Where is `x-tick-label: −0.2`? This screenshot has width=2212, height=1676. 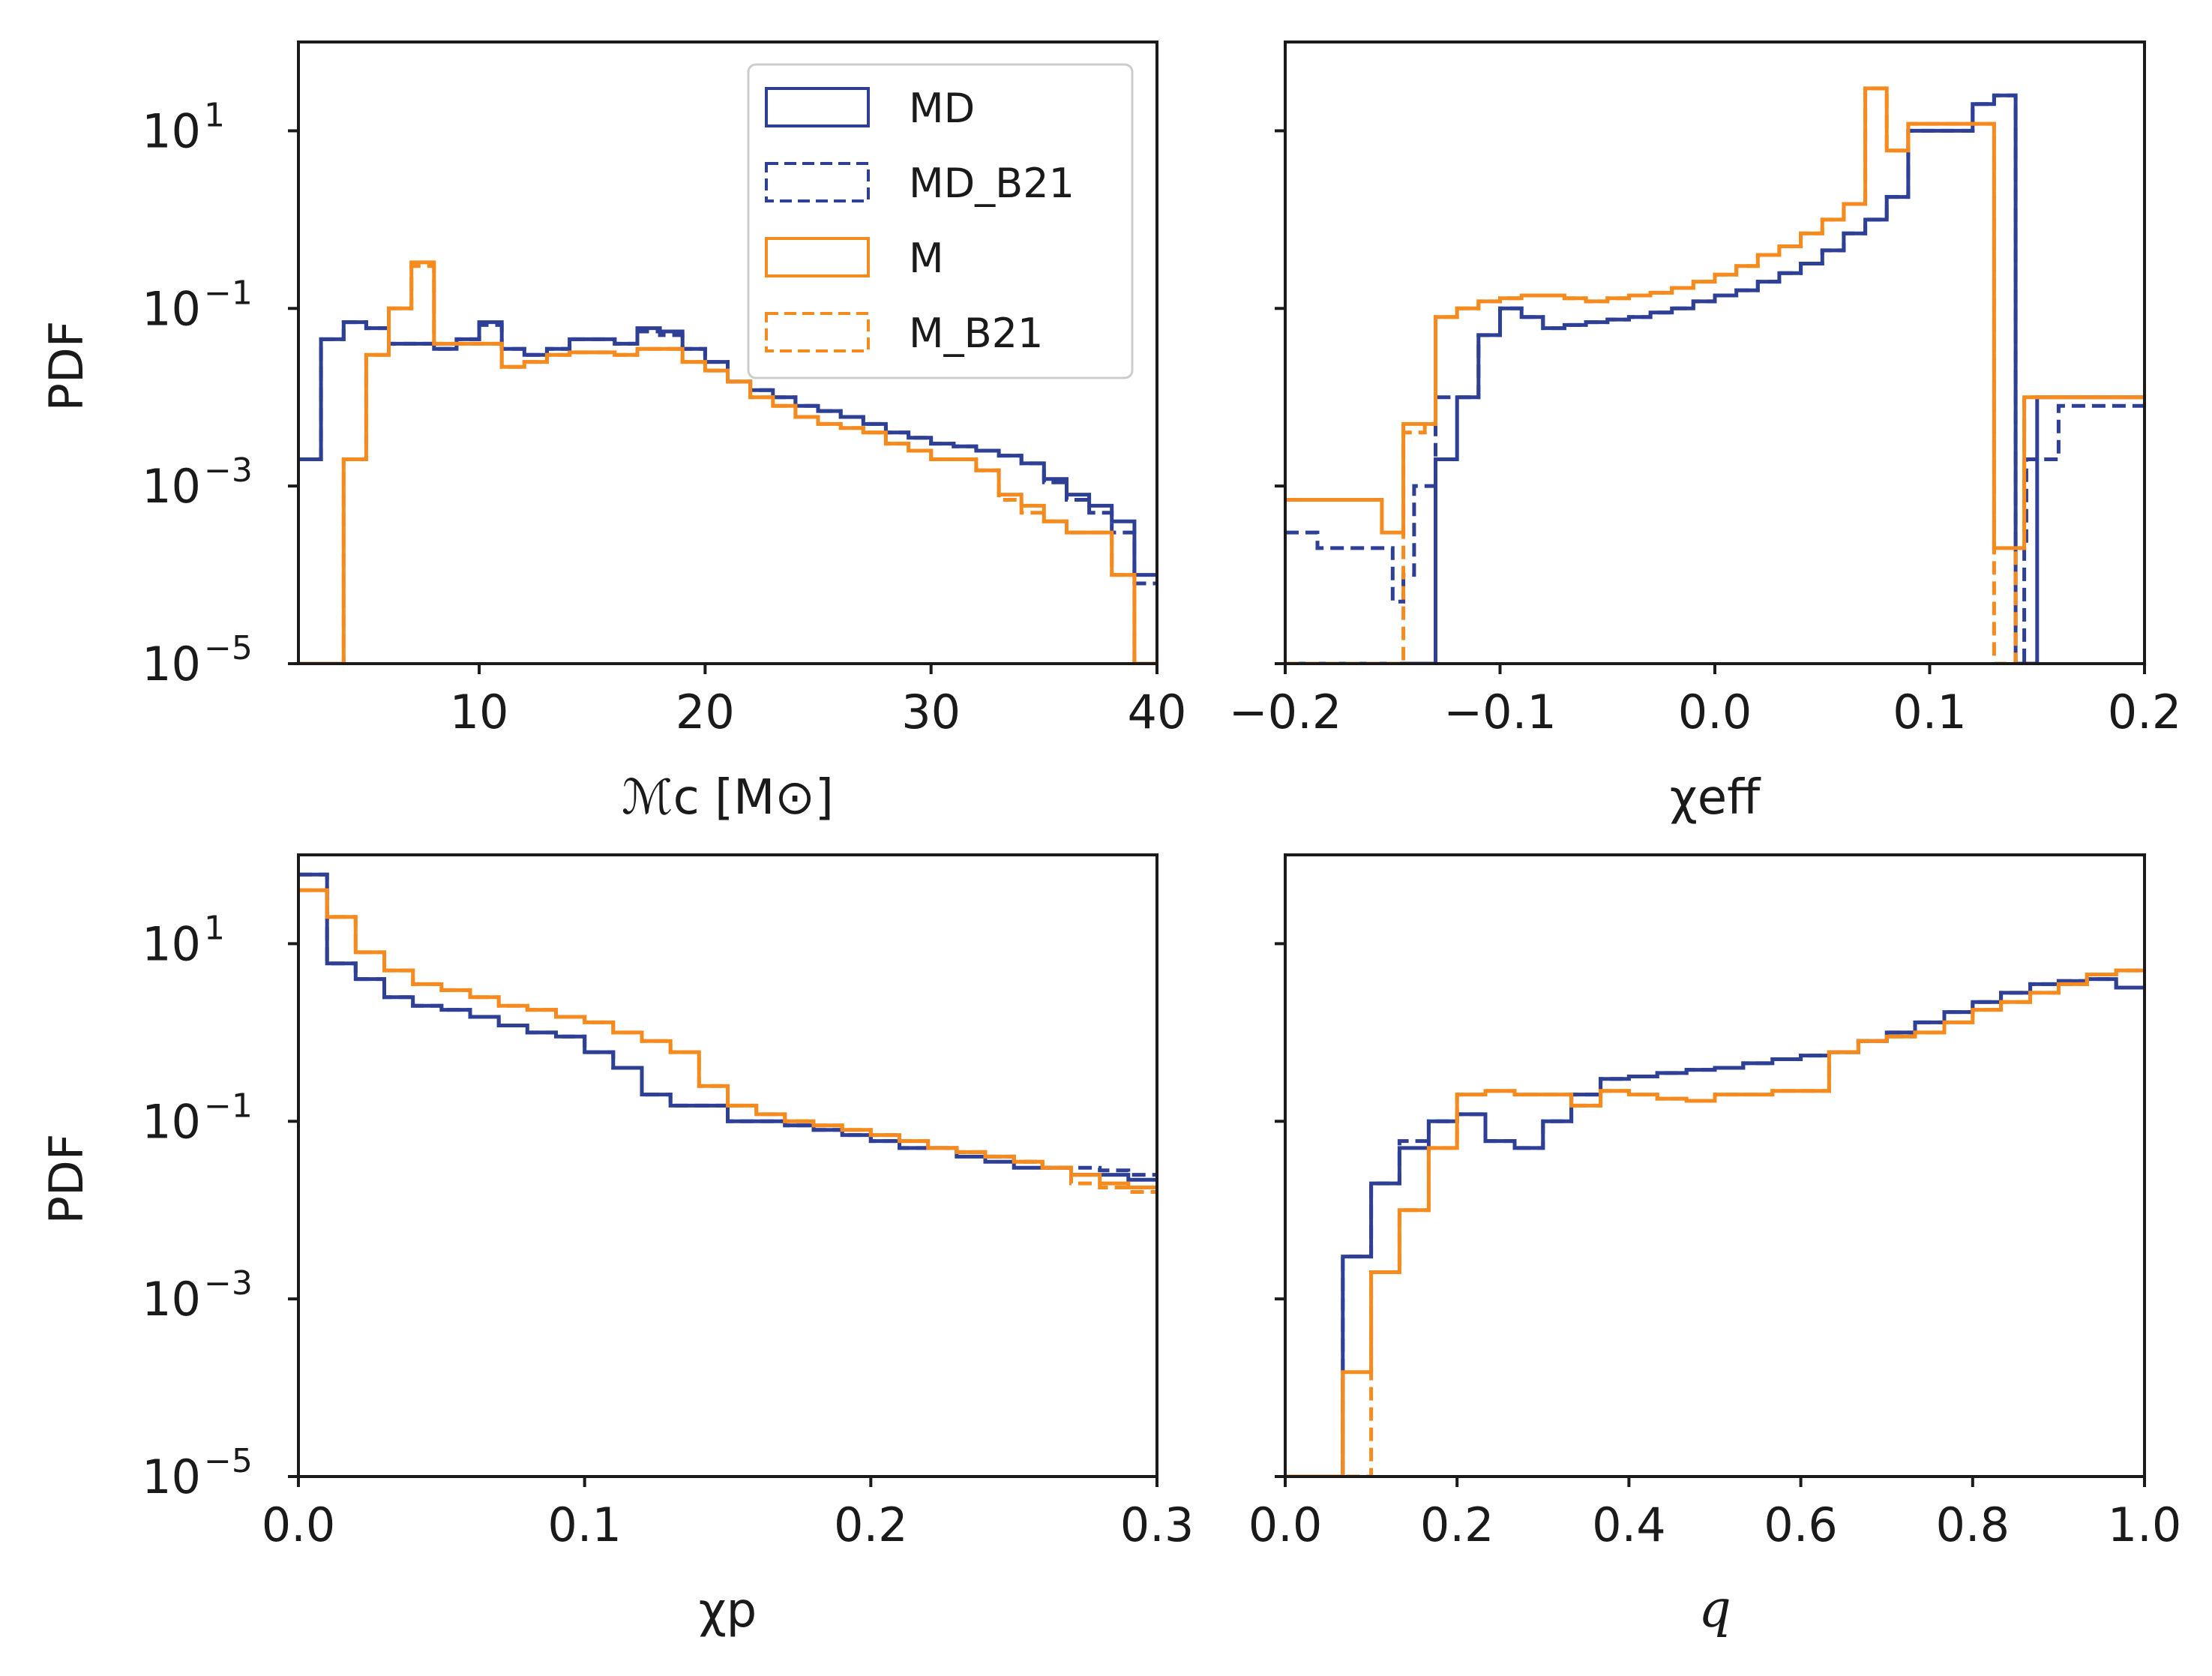 x-tick-label: −0.2 is located at coordinates (1285, 712).